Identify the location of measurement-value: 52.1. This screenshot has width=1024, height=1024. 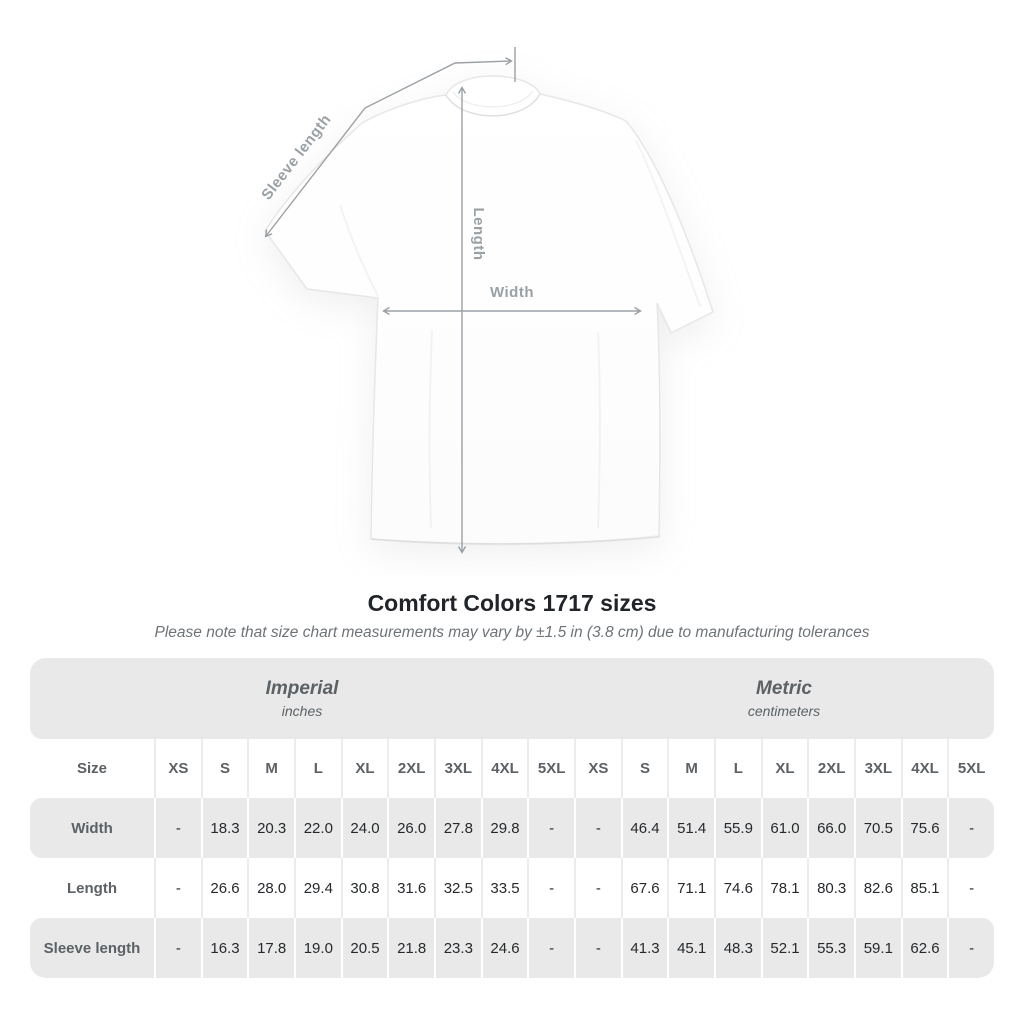
(784, 948).